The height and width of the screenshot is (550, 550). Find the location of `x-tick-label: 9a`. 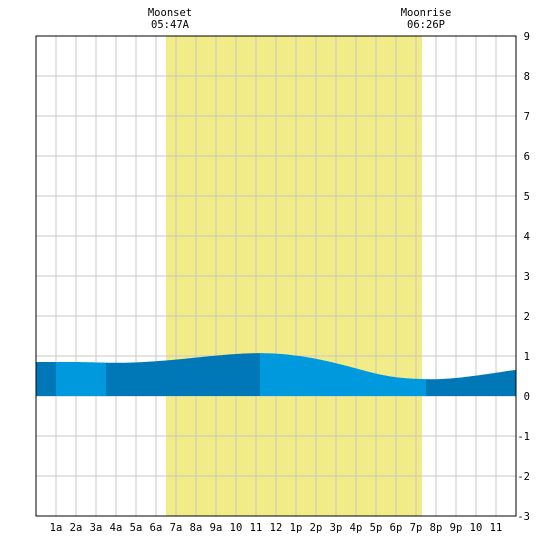

x-tick-label: 9a is located at coordinates (216, 528).